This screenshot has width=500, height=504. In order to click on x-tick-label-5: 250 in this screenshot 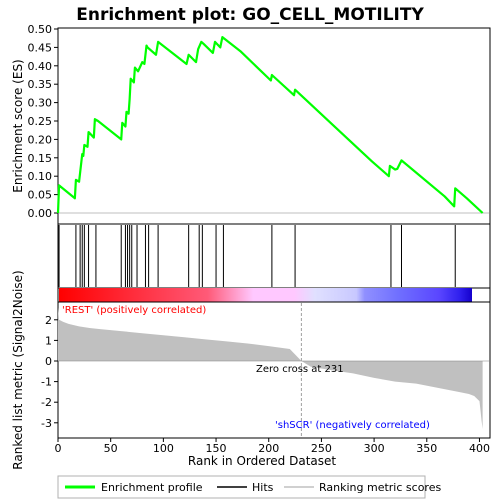, I will do `click(321, 448)`.